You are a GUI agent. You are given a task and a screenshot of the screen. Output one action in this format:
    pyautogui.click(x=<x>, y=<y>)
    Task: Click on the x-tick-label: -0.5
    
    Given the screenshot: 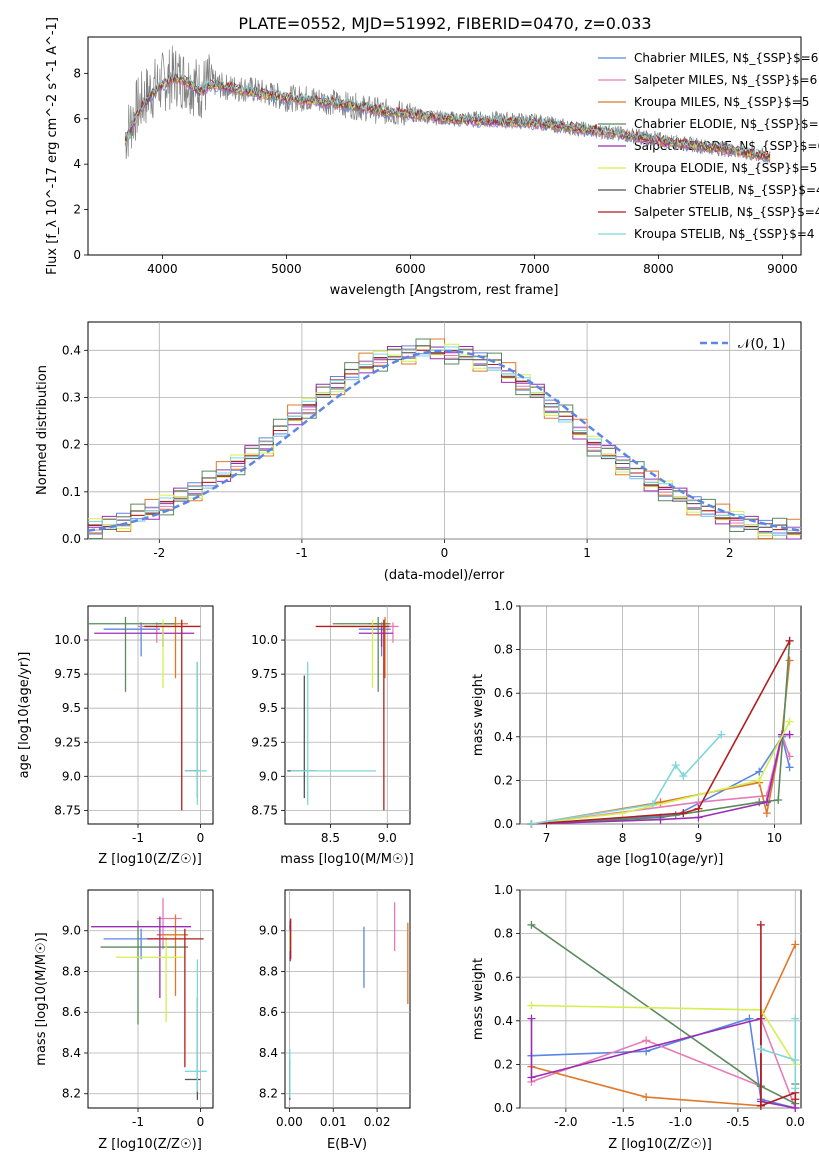 What is the action you would take?
    pyautogui.click(x=737, y=1122)
    